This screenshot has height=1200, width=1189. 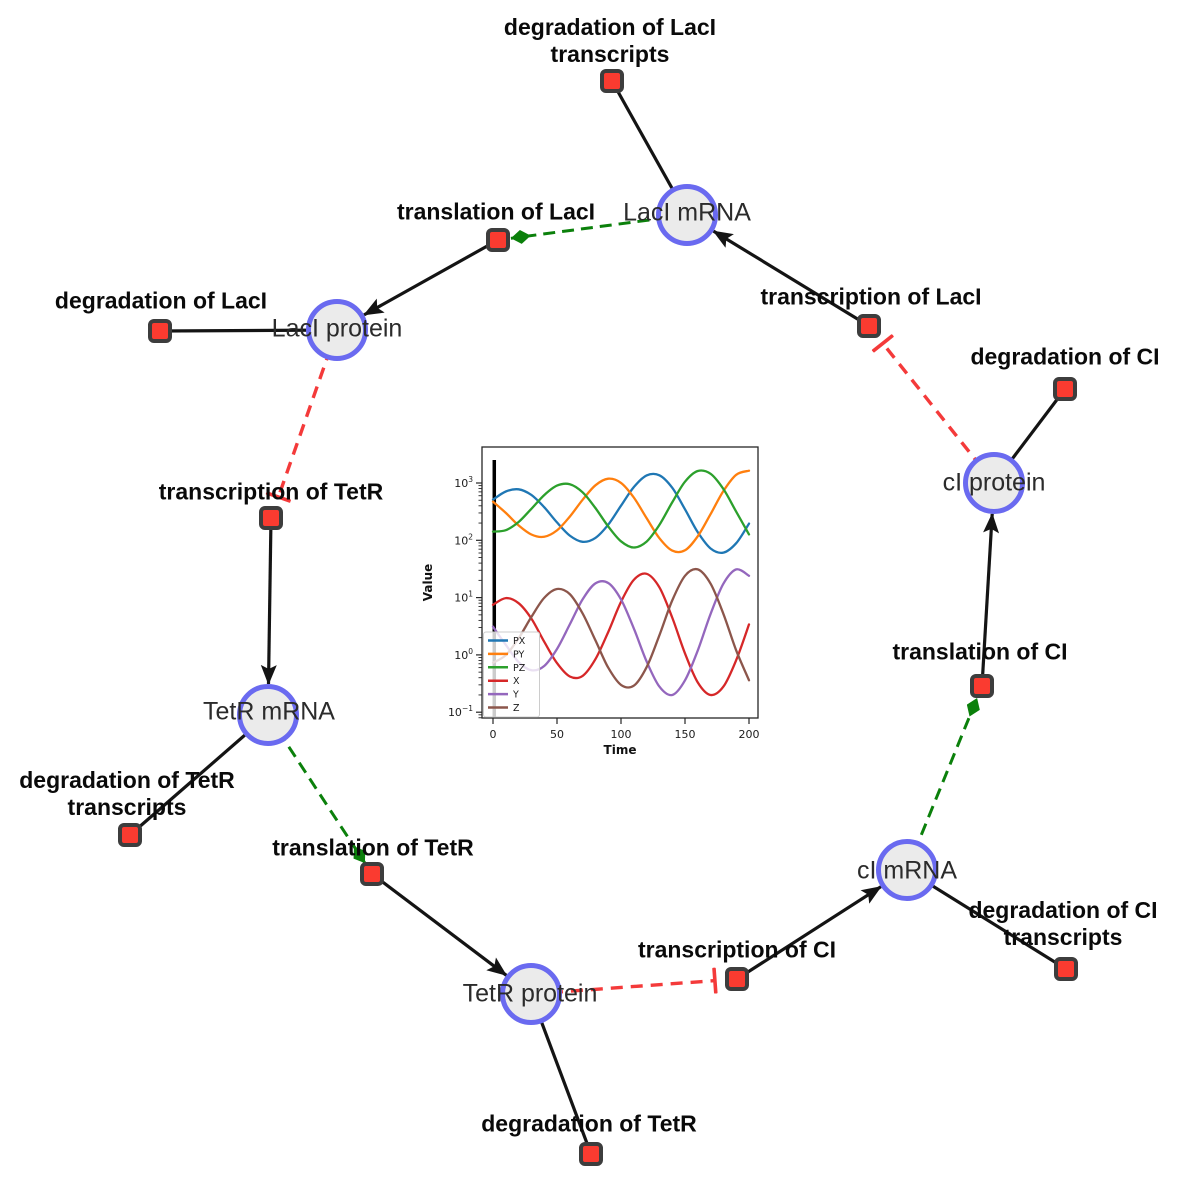 I want to click on species-node-laci-mrna, so click(x=687, y=215).